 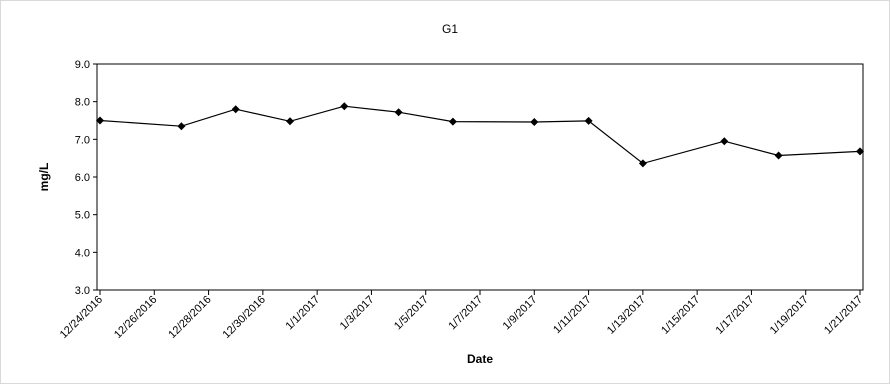 I want to click on series-layer, so click(x=480, y=135).